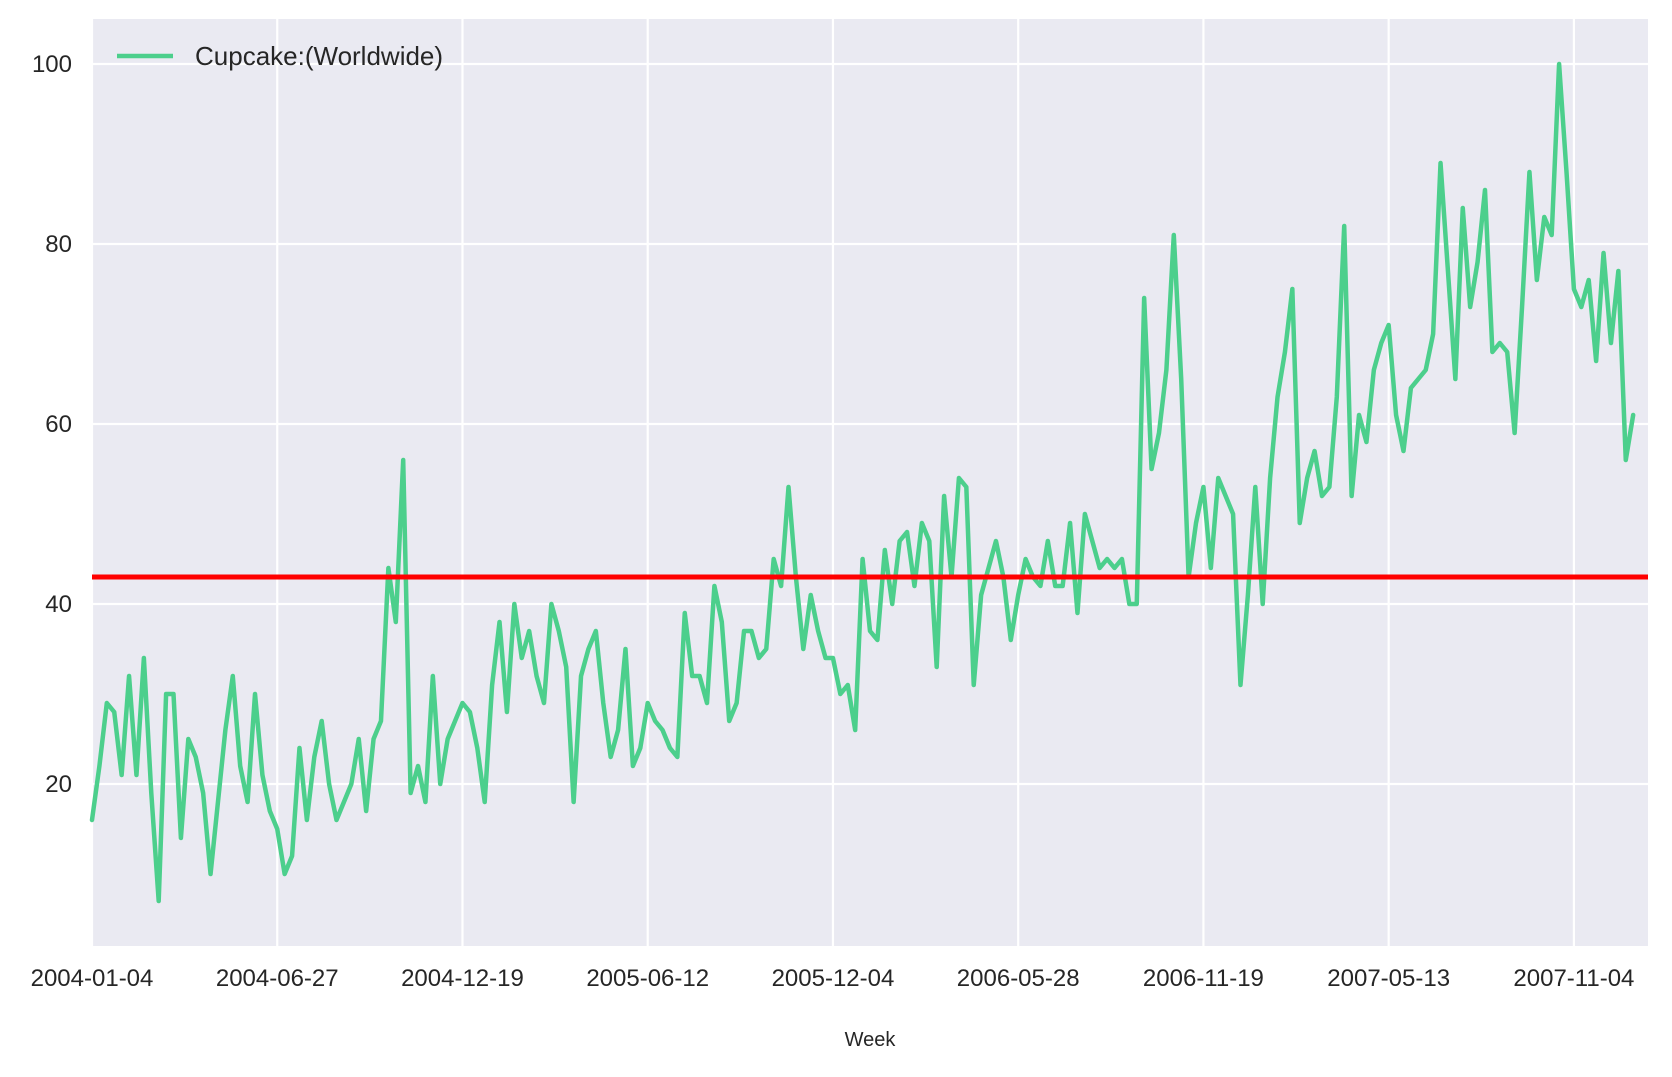 The height and width of the screenshot is (1077, 1672). Describe the element at coordinates (58, 424) in the screenshot. I see `y-tick-label: 60` at that location.